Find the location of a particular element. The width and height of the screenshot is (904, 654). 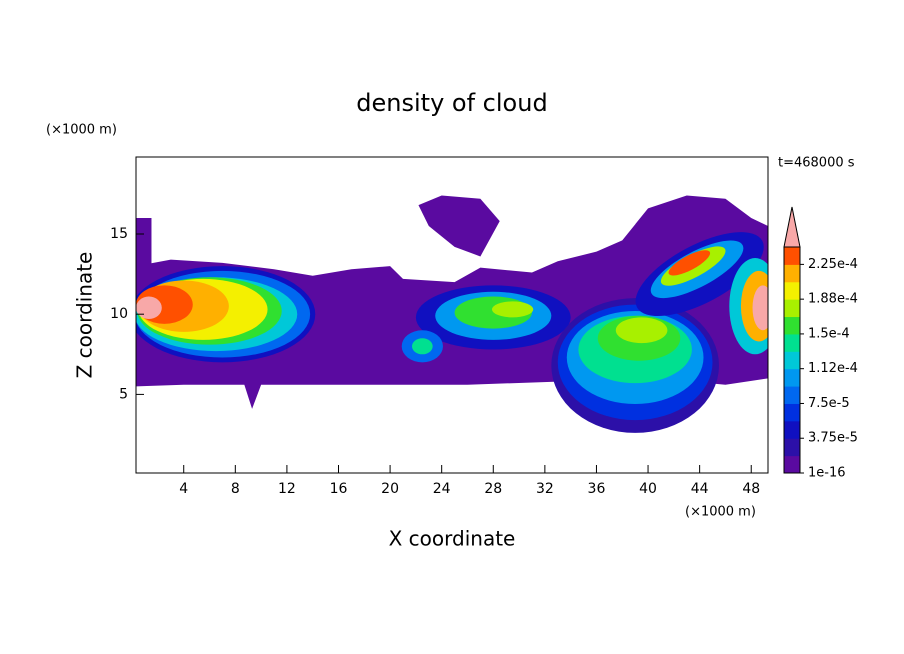

y-tick-label: 15 is located at coordinates (119, 234).